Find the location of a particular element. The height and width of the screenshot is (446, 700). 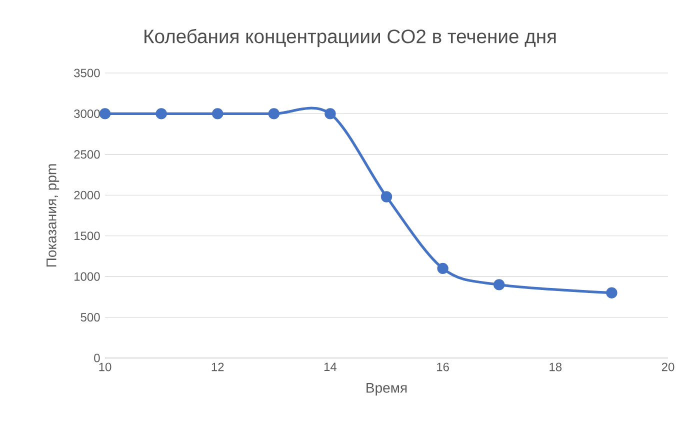

x-tick-label: 16 is located at coordinates (443, 367).